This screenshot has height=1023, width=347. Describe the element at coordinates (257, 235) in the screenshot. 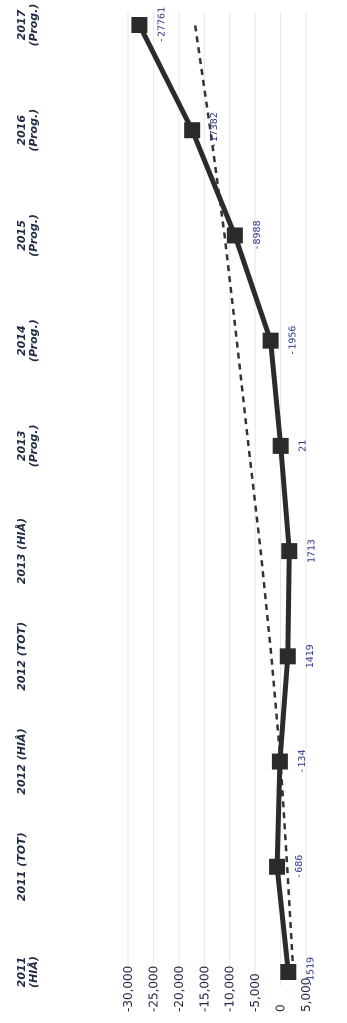

I see `data-label: -8988` at that location.